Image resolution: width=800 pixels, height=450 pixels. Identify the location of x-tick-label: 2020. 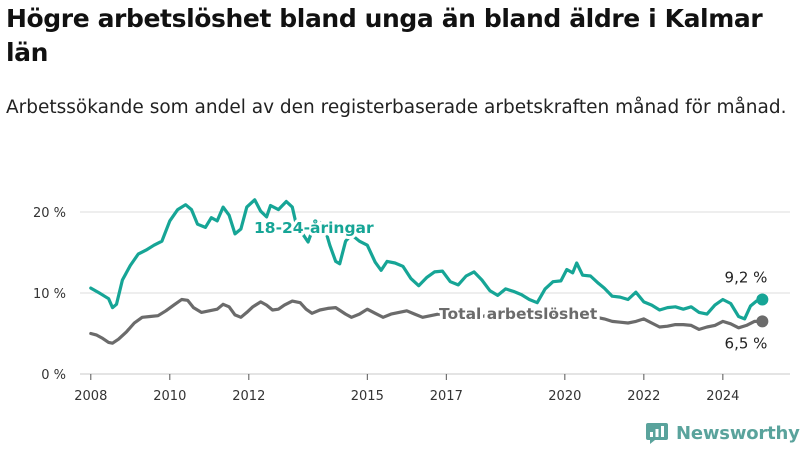
(564, 396).